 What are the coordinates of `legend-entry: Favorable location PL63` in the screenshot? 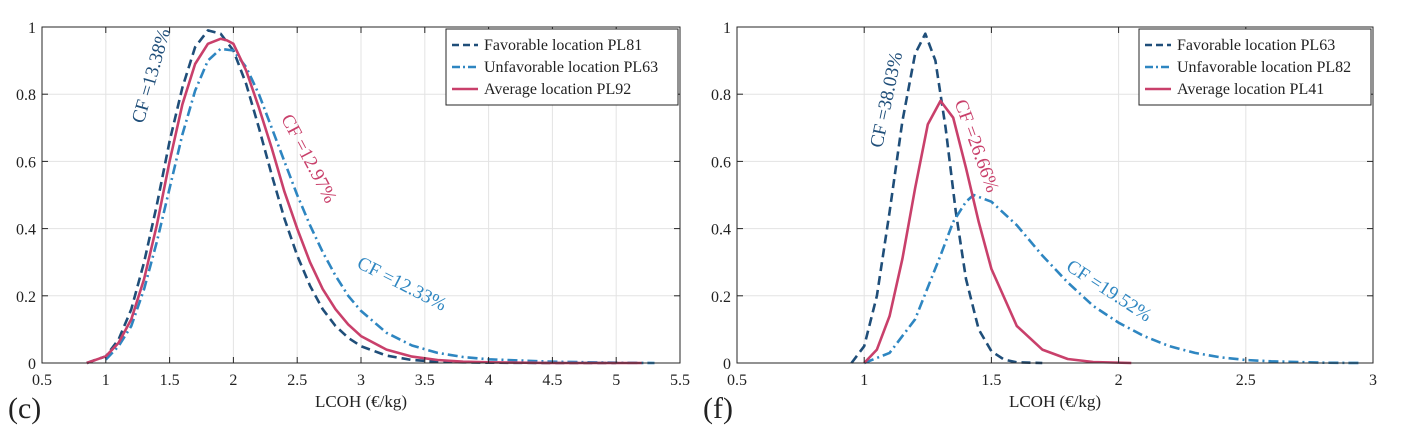 It's located at (1256, 45).